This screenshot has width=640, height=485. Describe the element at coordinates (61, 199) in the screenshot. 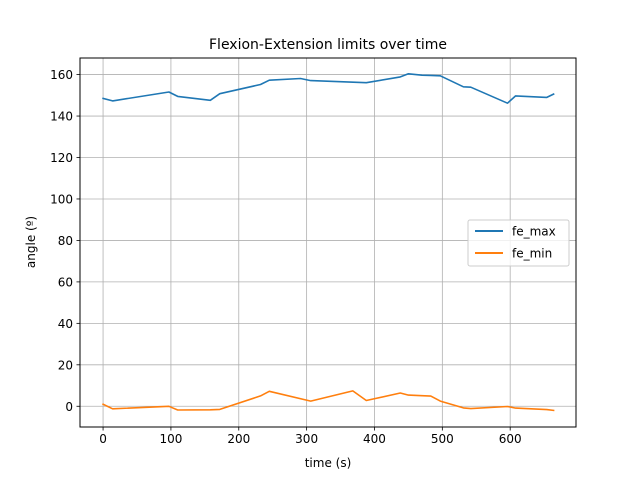

I see `y-tick-label: 100` at that location.